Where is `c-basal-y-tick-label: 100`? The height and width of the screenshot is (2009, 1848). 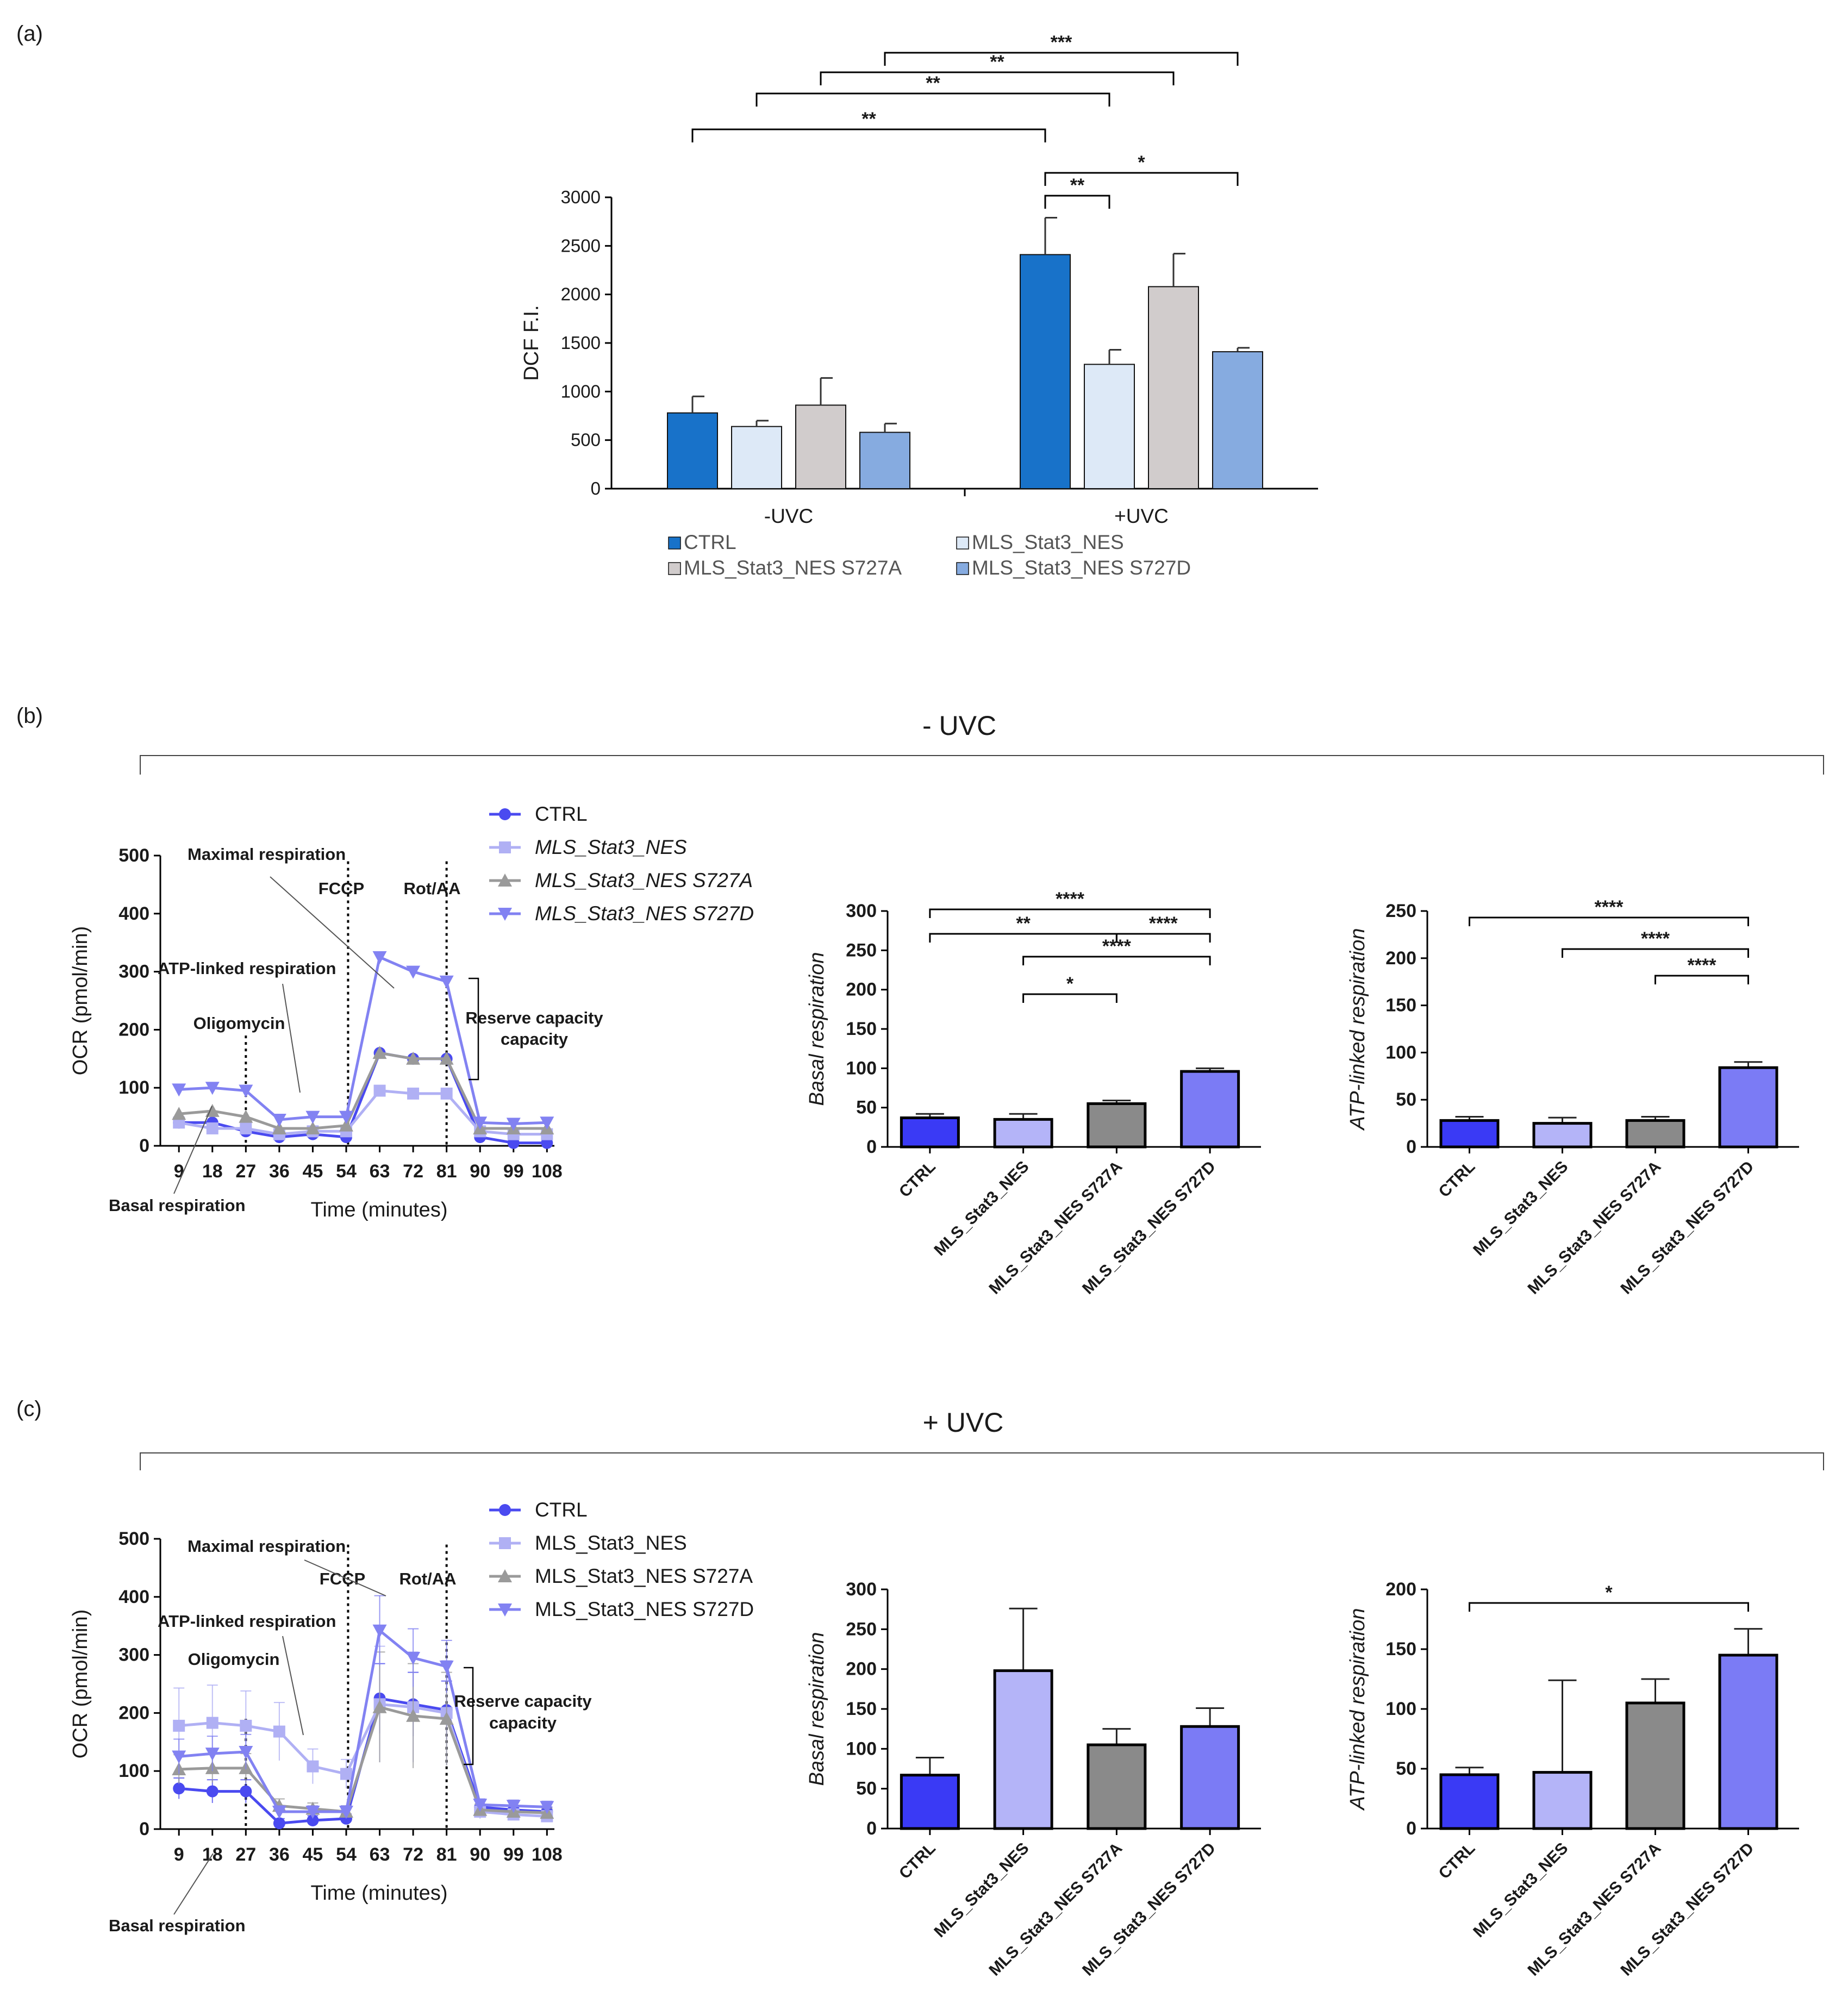
c-basal-y-tick-label: 100 is located at coordinates (861, 1748).